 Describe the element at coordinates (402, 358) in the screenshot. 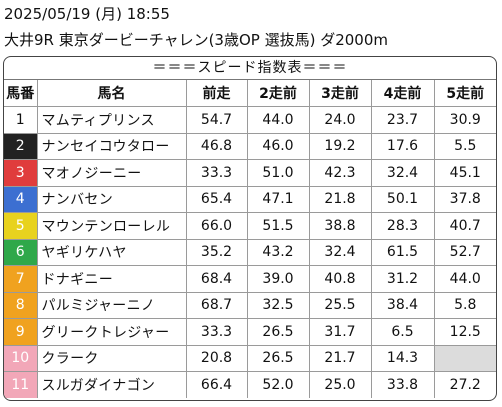

I see `speed-index-cell: 14.3` at that location.